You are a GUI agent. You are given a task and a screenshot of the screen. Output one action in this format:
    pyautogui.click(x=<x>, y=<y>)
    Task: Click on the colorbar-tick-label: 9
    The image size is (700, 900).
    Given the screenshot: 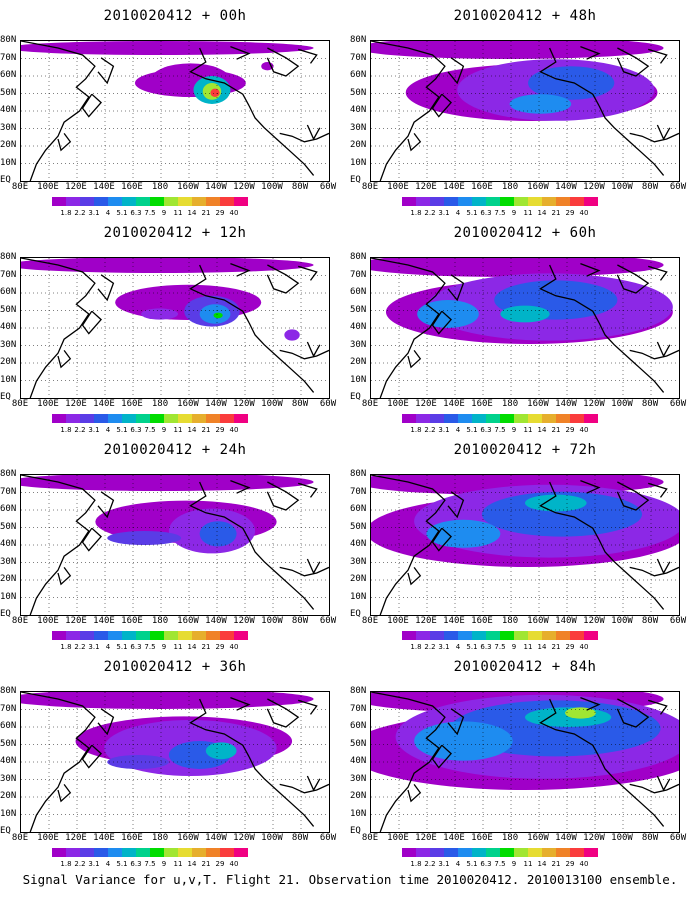 What is the action you would take?
    pyautogui.click(x=514, y=430)
    